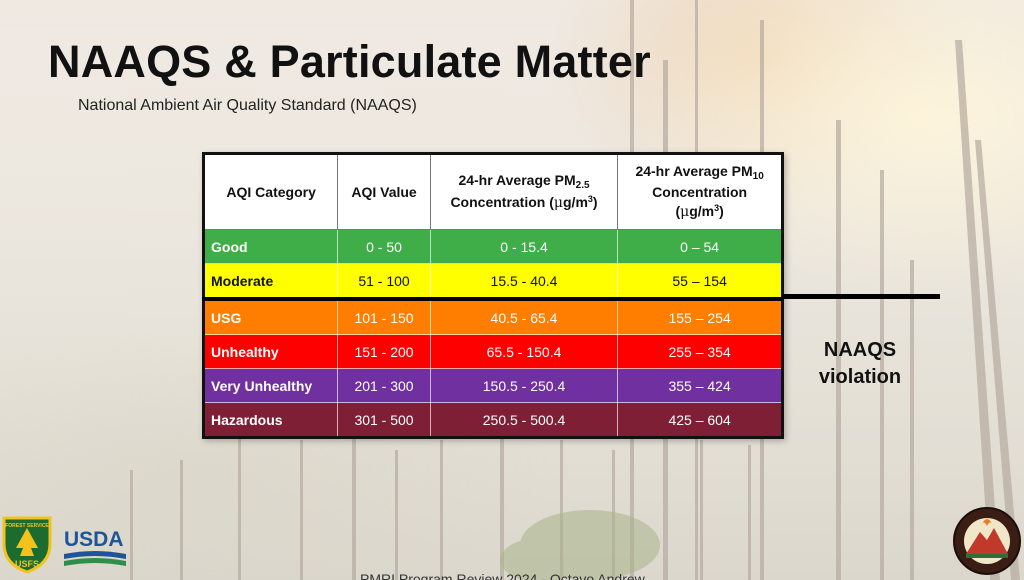 The image size is (1024, 580). I want to click on header-aqi-value: AQI Value, so click(384, 191).